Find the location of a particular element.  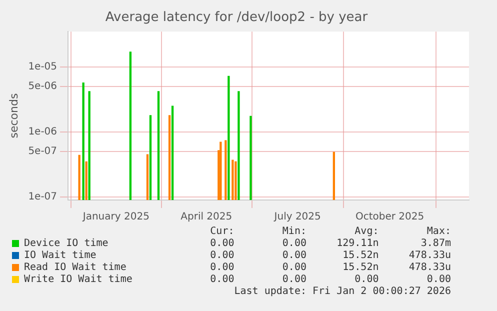

text: 129.11n is located at coordinates (357, 243).